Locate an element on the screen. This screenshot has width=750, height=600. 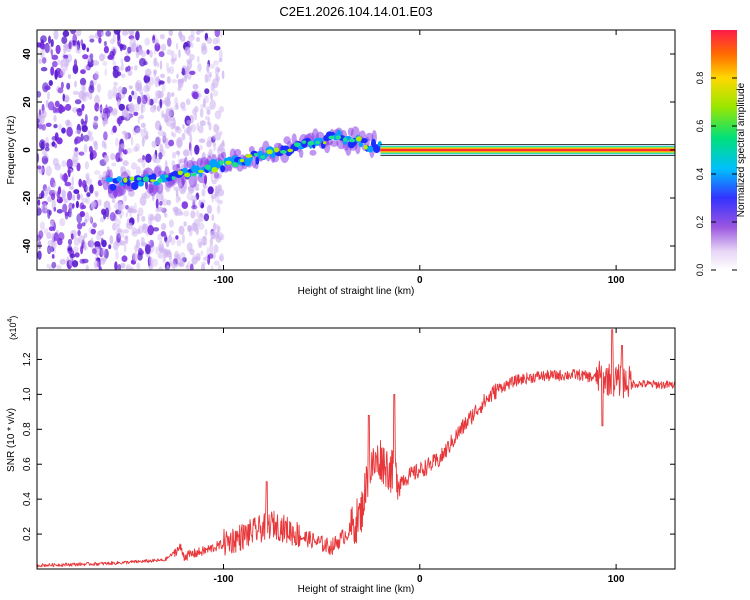
colorbar-ticks: 0.0 0.2 0.4 0.6 0.8 is located at coordinates (716, 174).